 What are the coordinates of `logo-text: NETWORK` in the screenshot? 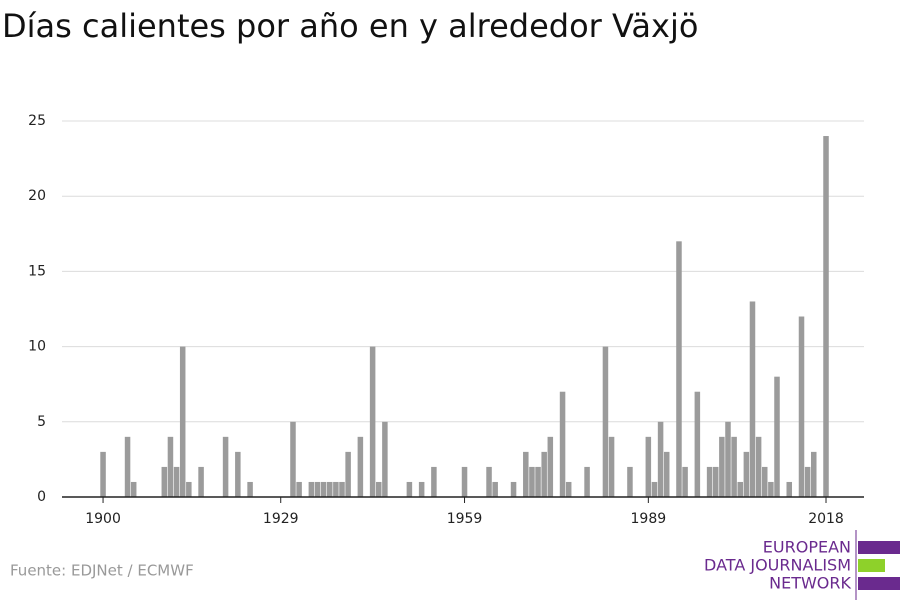 It's located at (810, 583).